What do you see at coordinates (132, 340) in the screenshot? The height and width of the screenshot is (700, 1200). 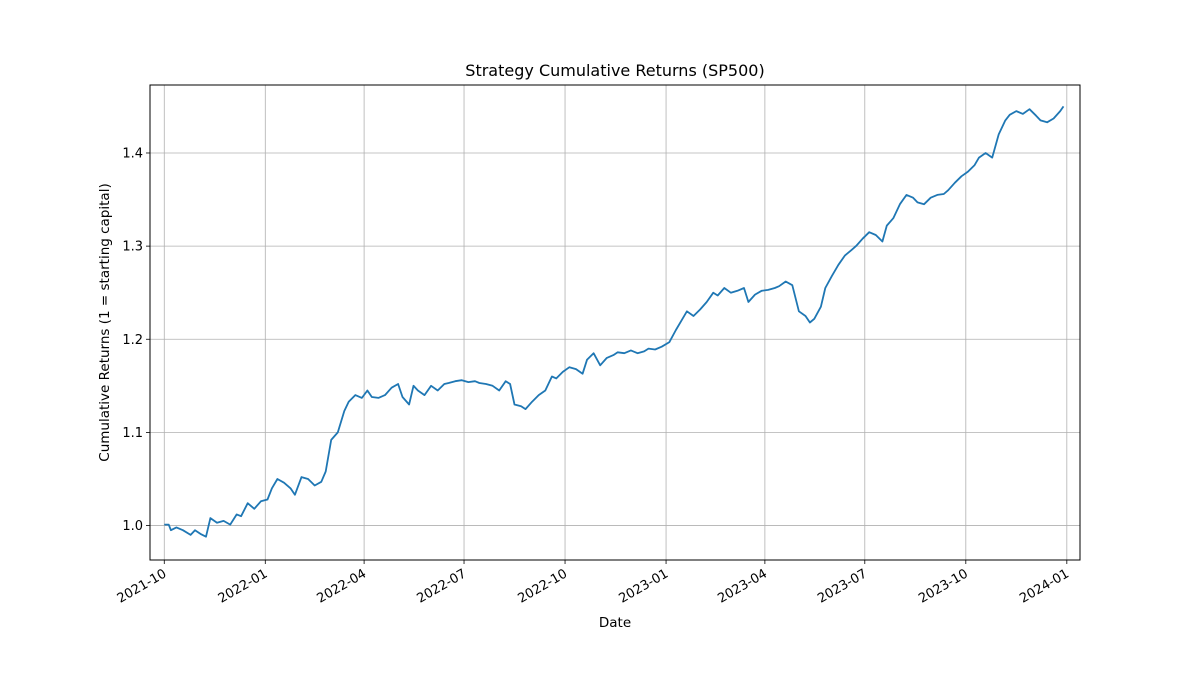 I see `y-tick-label: 1.2` at bounding box center [132, 340].